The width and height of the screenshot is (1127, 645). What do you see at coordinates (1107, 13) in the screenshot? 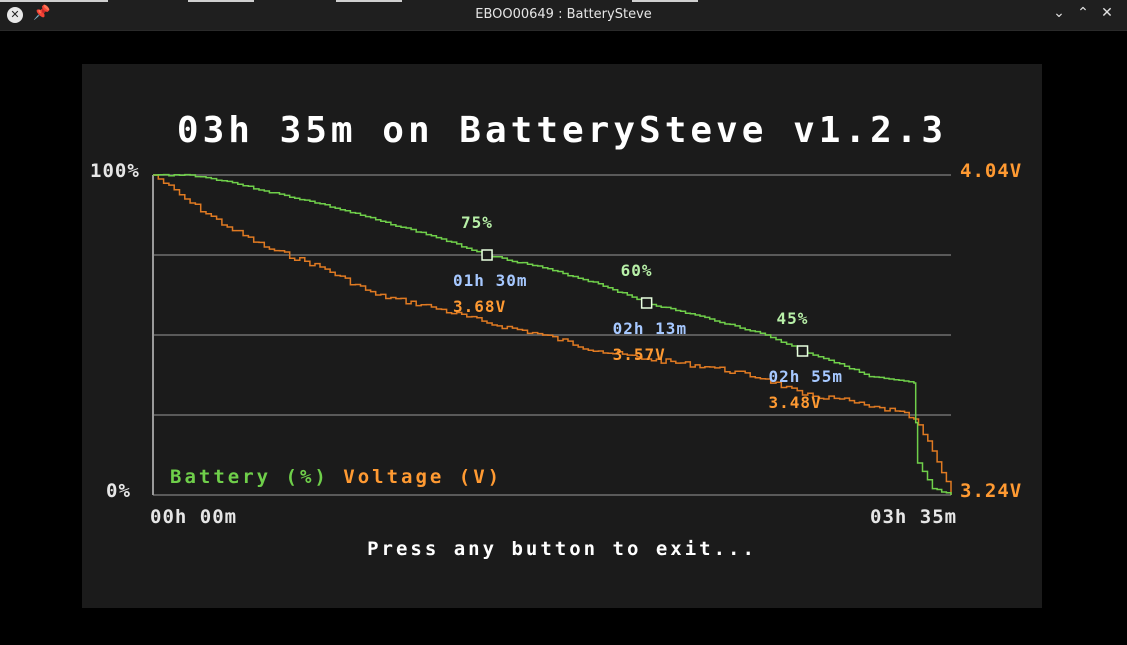
I see `close-icon: ✕` at bounding box center [1107, 13].